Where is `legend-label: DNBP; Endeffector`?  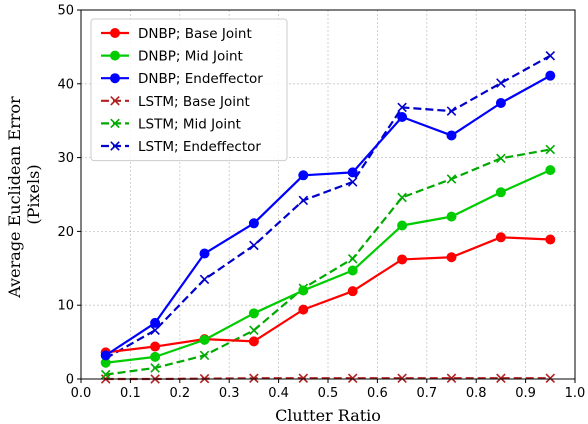 legend-label: DNBP; Endeffector is located at coordinates (200, 79).